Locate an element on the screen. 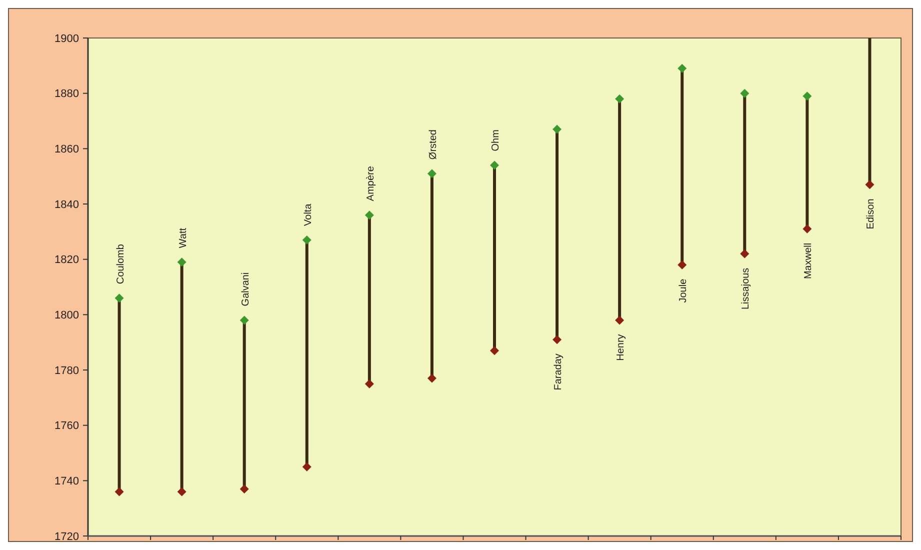 The image size is (921, 550). x-tick-label: Coulomb is located at coordinates (120, 264).